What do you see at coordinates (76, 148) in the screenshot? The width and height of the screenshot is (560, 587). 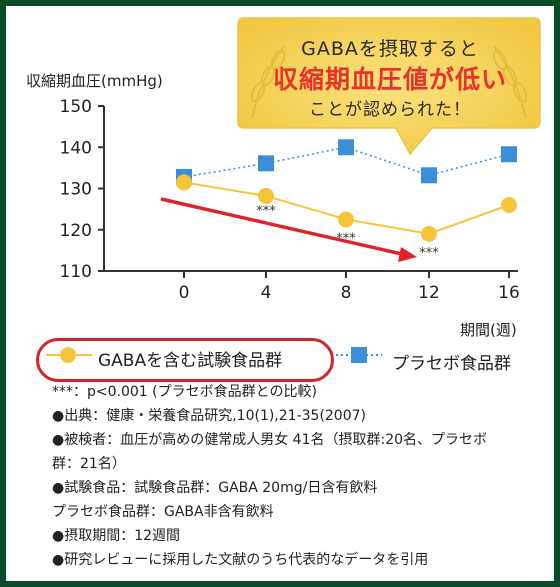 I see `y-tick-label: 140` at bounding box center [76, 148].